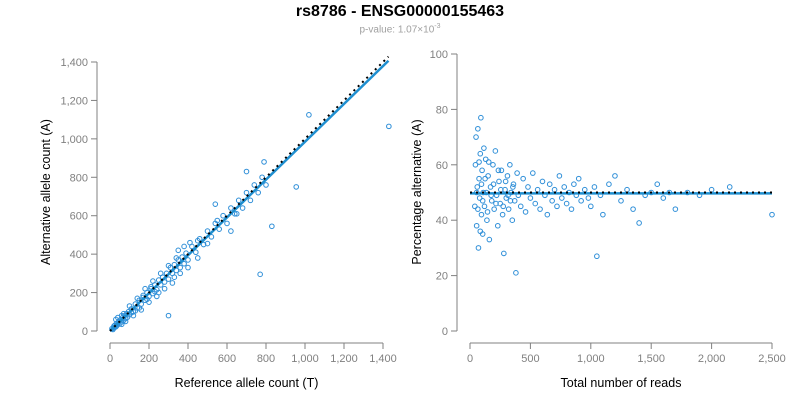 The image size is (800, 400). What do you see at coordinates (79, 294) in the screenshot?
I see `y-tick-label: 200` at bounding box center [79, 294].